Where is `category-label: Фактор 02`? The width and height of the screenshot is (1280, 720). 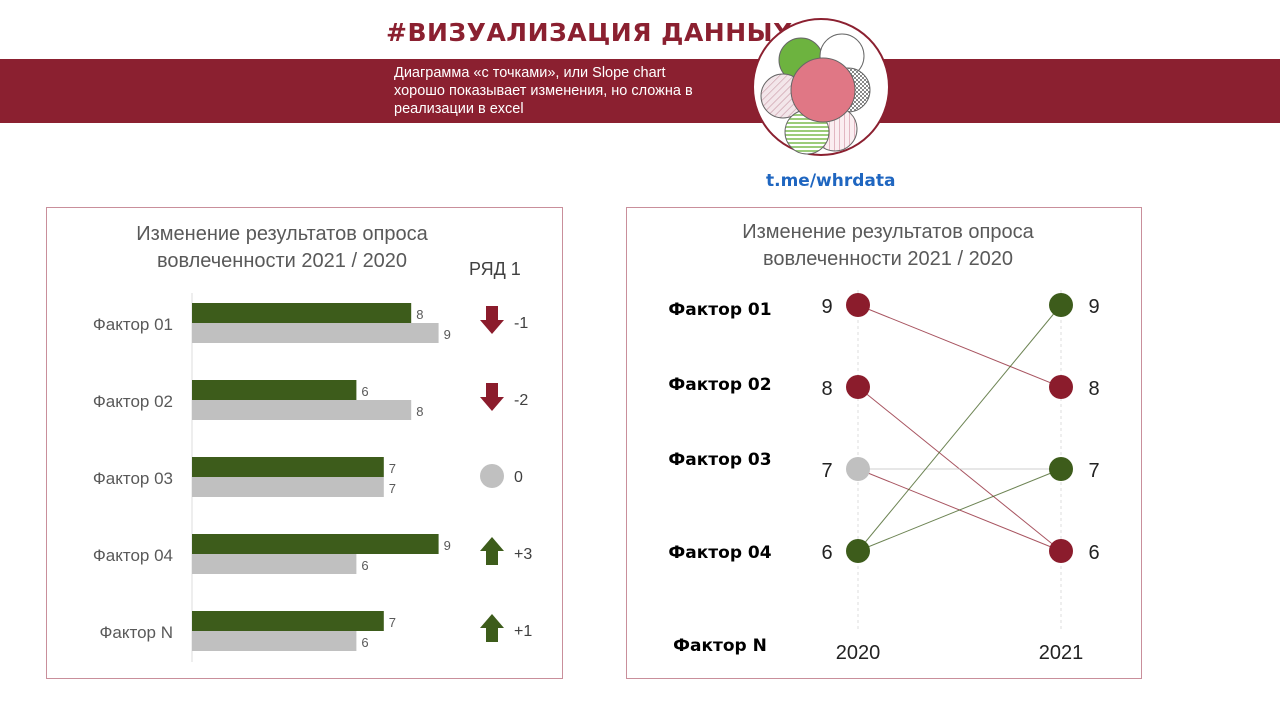
category-label: Фактор 02 is located at coordinates (133, 401).